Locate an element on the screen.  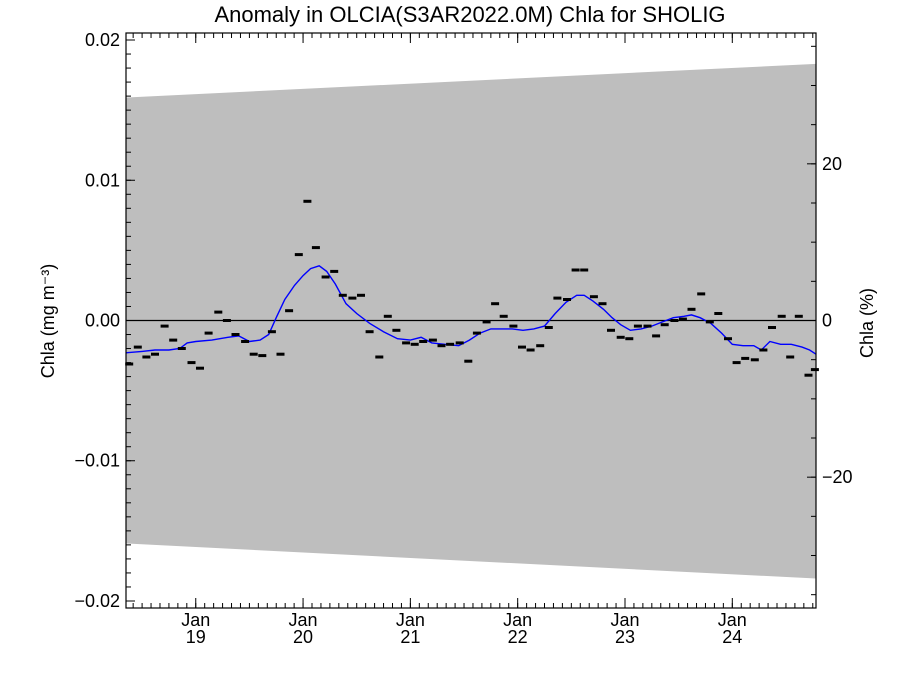
y-axis-label-left: Chla (mg m⁻³) is located at coordinates (48, 321).